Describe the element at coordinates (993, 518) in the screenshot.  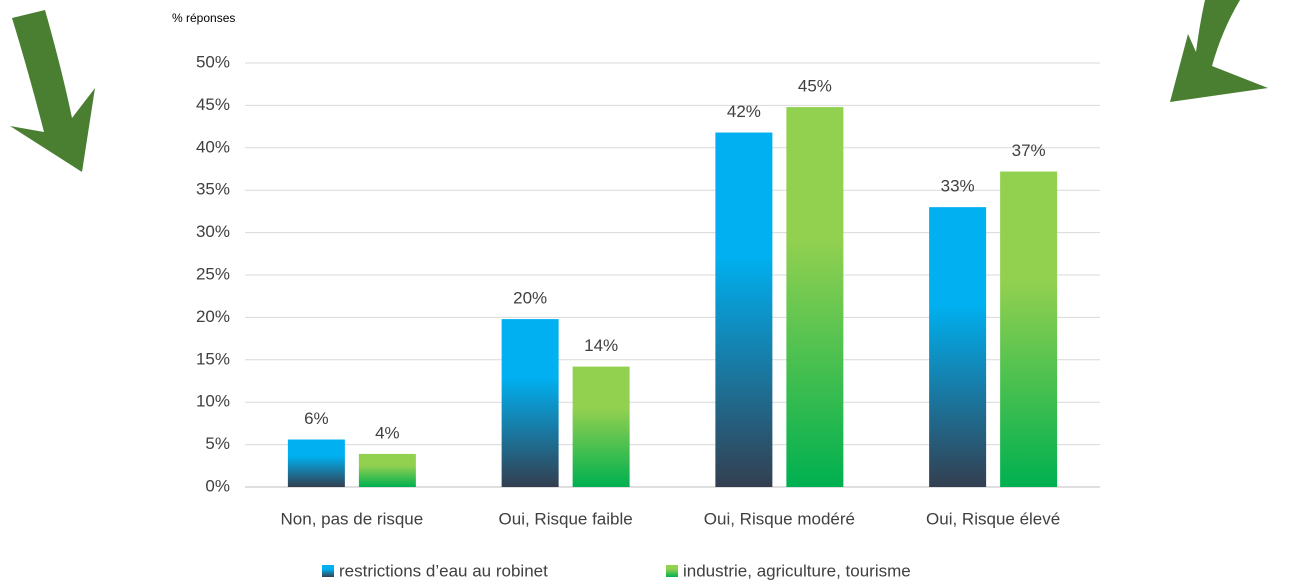
I see `x-tick-label: Oui, Risque élevé` at that location.